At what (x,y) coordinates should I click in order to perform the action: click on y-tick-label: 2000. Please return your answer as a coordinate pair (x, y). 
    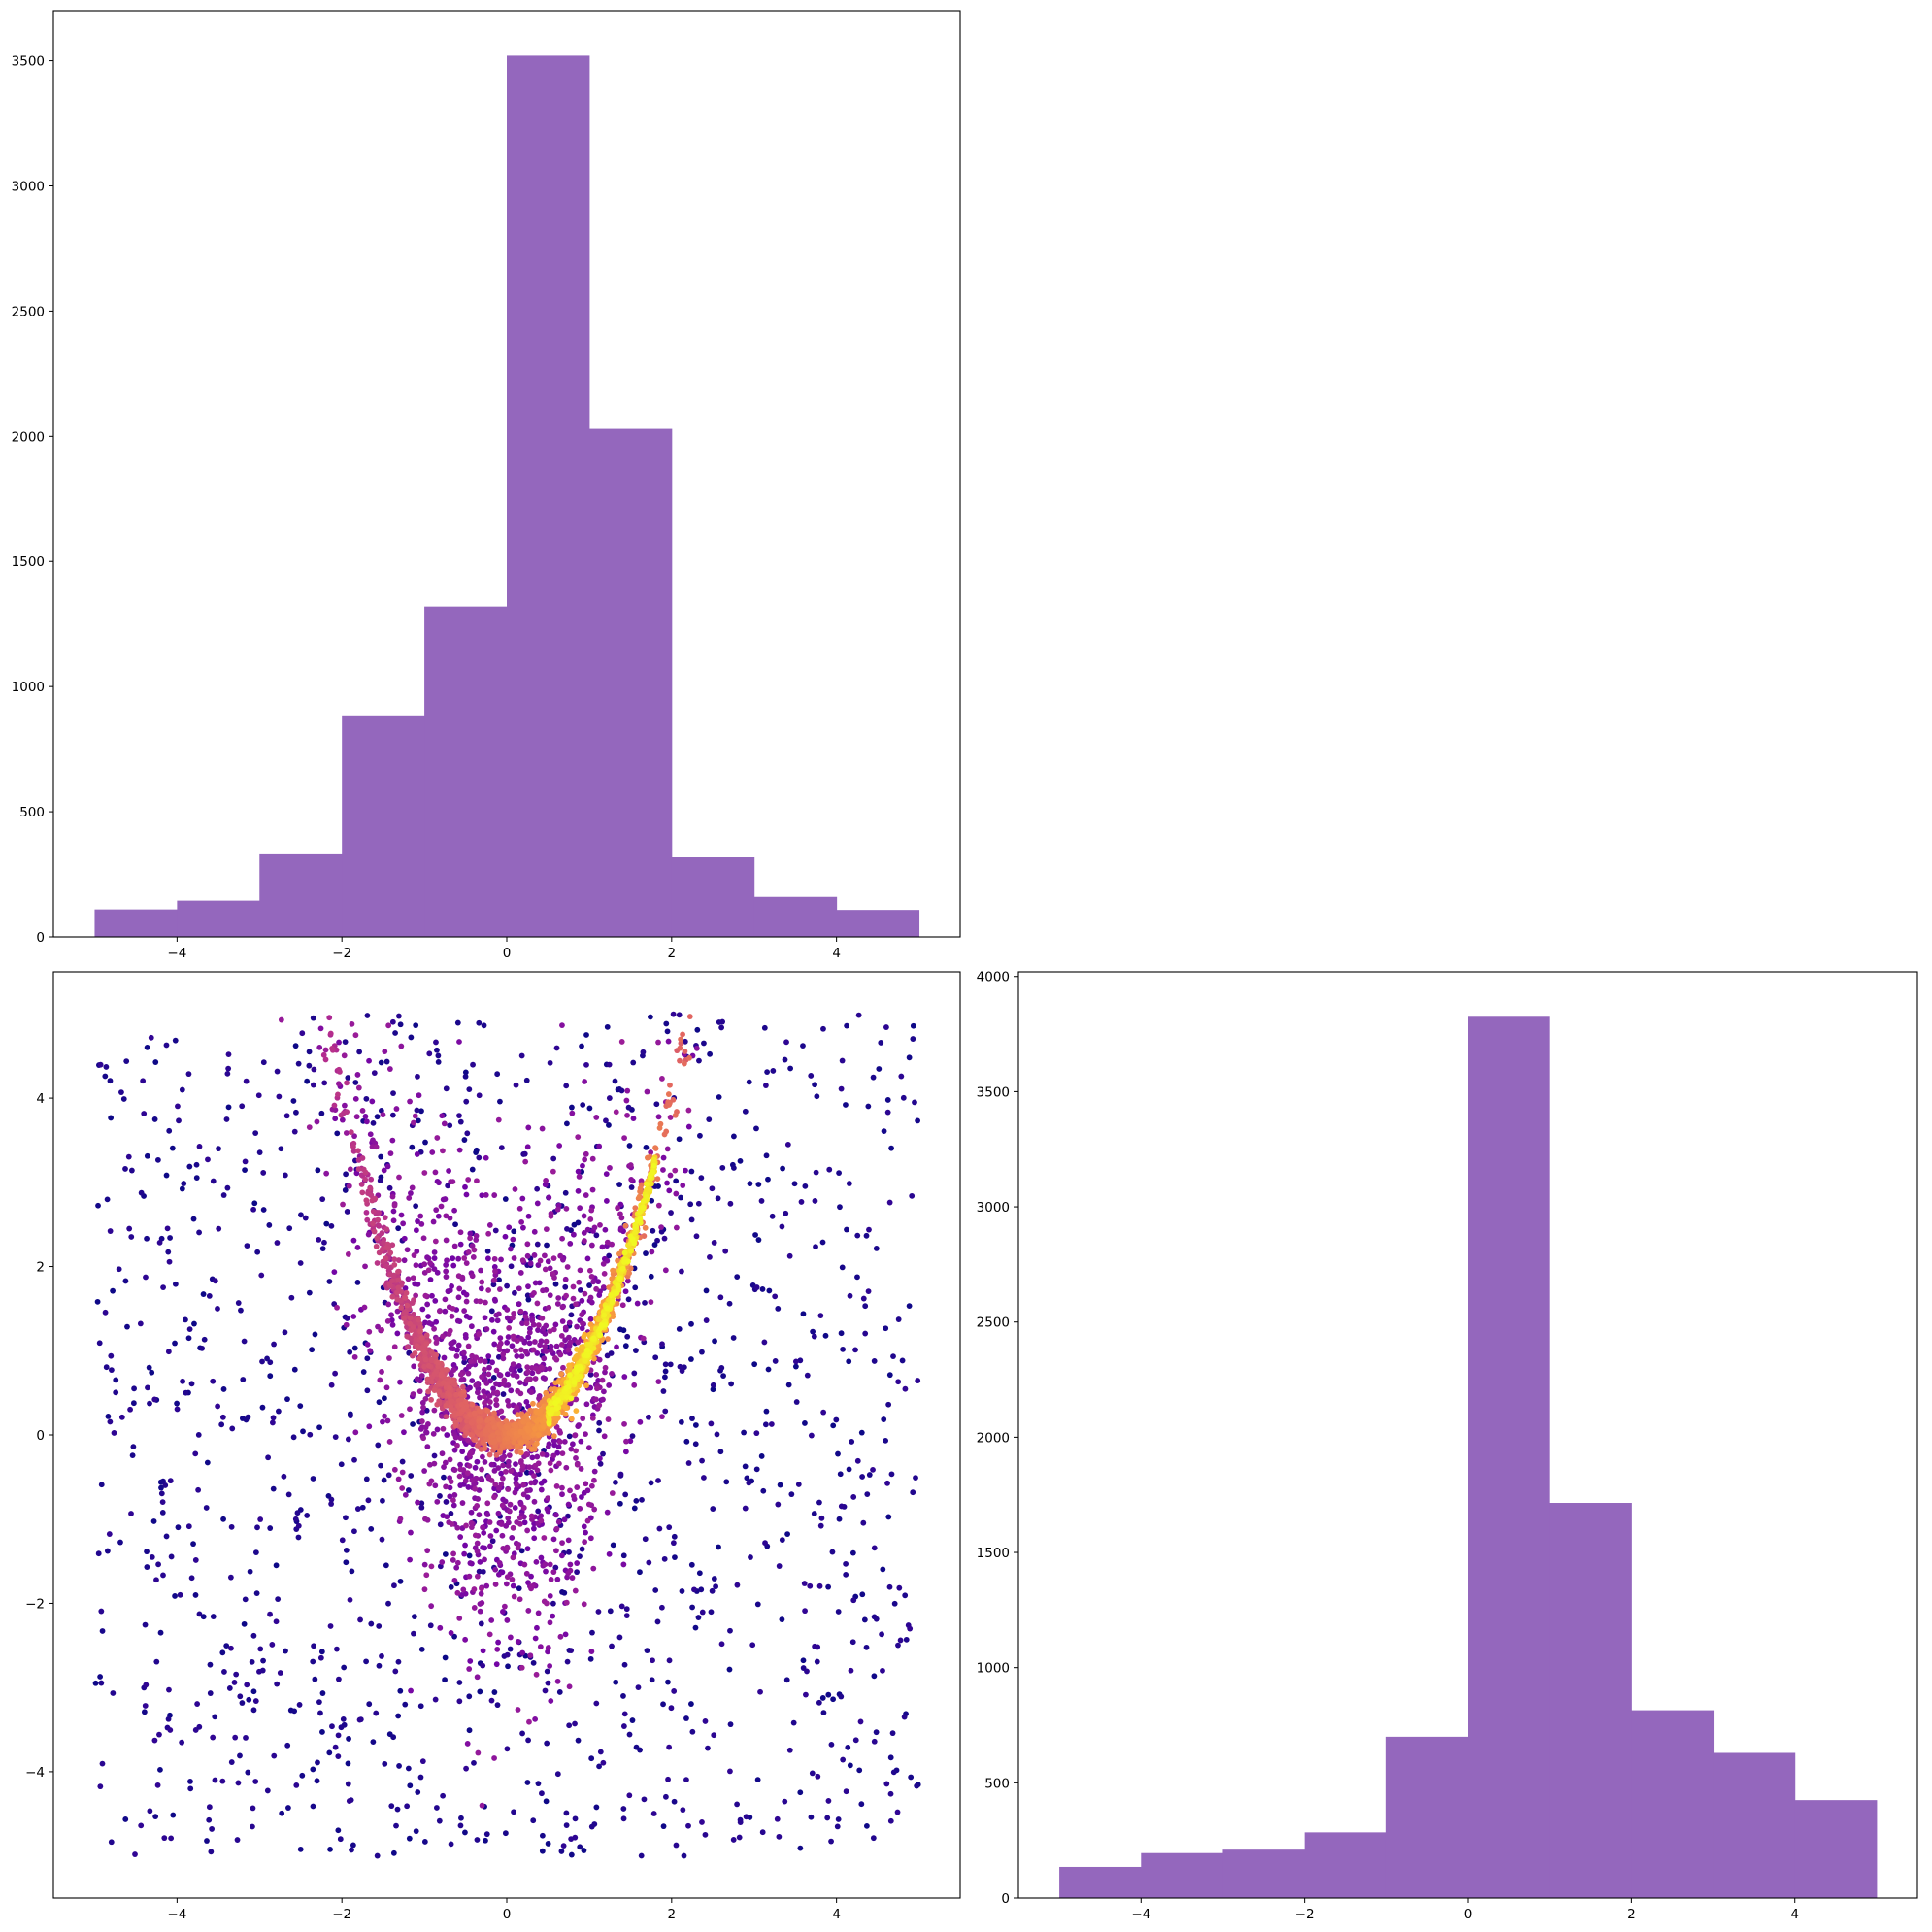
    Looking at the image, I should click on (28, 437).